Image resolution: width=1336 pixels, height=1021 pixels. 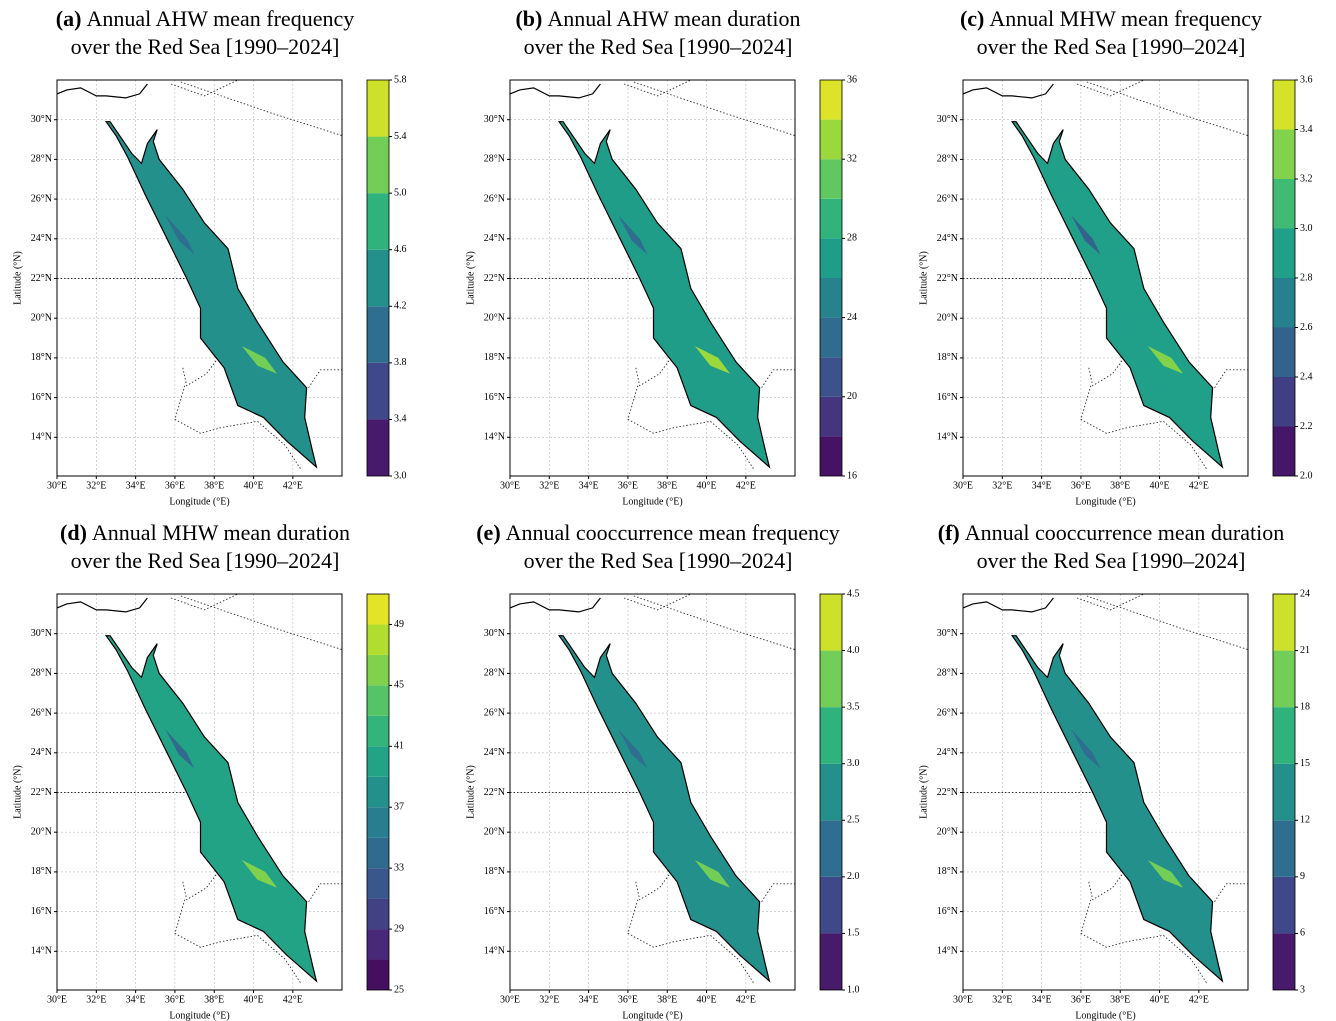 I want to click on colorbar-tick-label: 21, so click(x=1305, y=650).